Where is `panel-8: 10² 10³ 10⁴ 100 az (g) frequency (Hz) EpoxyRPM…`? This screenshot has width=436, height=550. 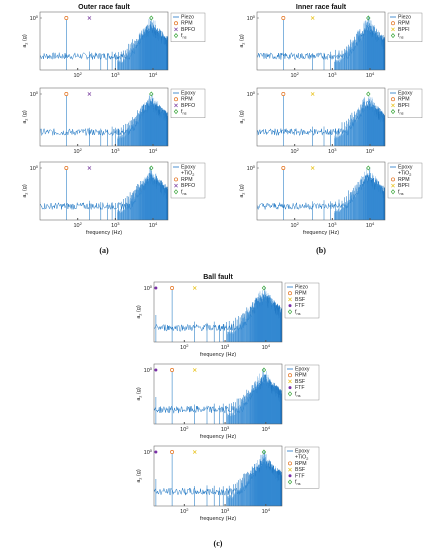 panel-8: 10² 10³ 10⁴ 100 az (g) frequency (Hz) EpoxyRPM… is located at coordinates (228, 401).